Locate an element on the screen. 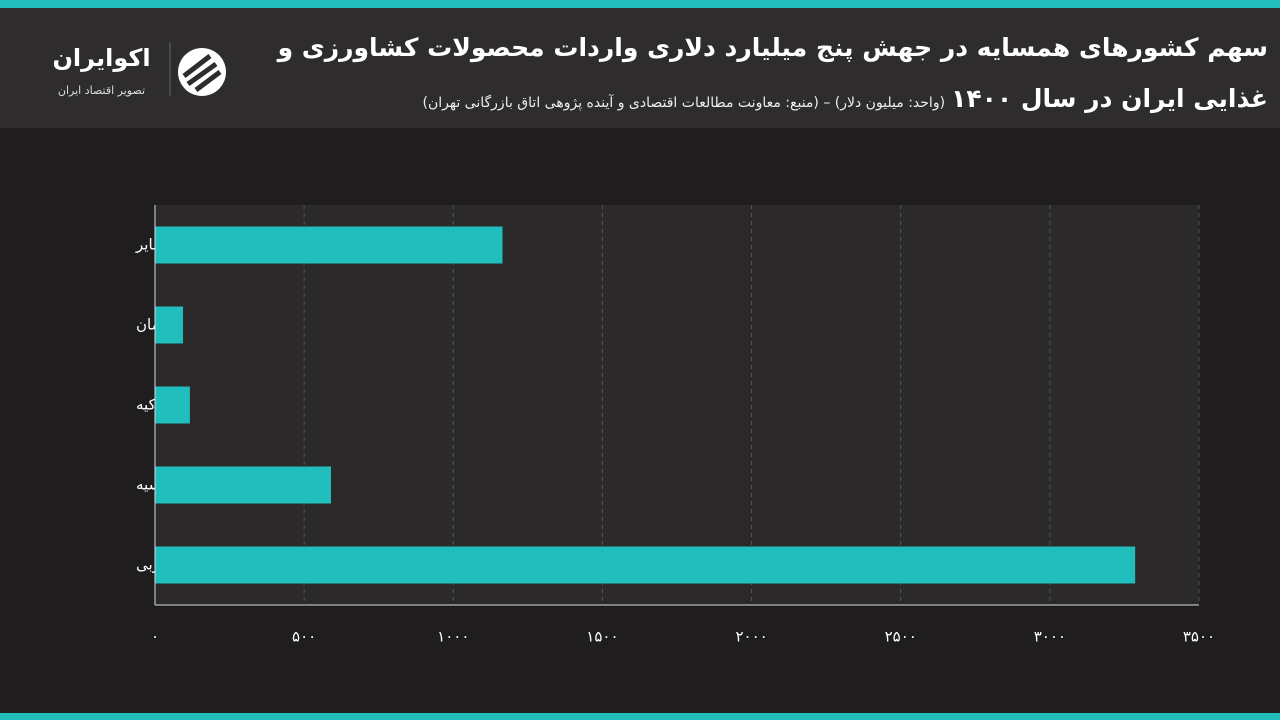  logo is located at coordinates (197, 69).